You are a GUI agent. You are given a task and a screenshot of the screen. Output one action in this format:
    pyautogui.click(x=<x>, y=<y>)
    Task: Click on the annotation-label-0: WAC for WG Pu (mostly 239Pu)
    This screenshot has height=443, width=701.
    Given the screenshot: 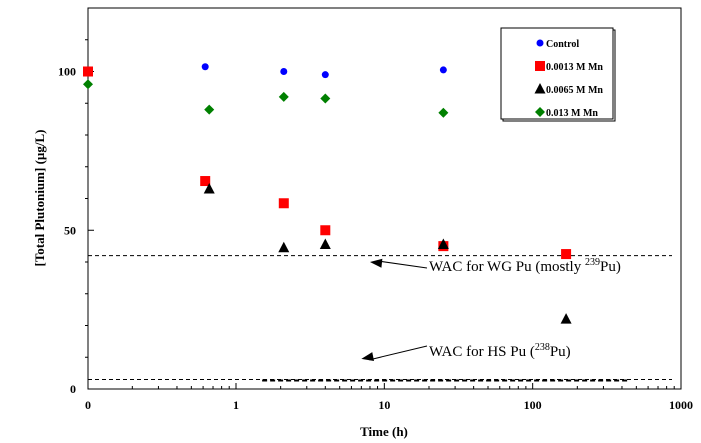 What is the action you would take?
    pyautogui.click(x=525, y=266)
    